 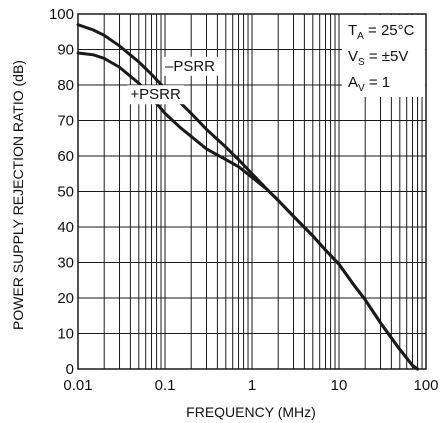 I want to click on series-label: +PSRR, so click(x=155, y=94).